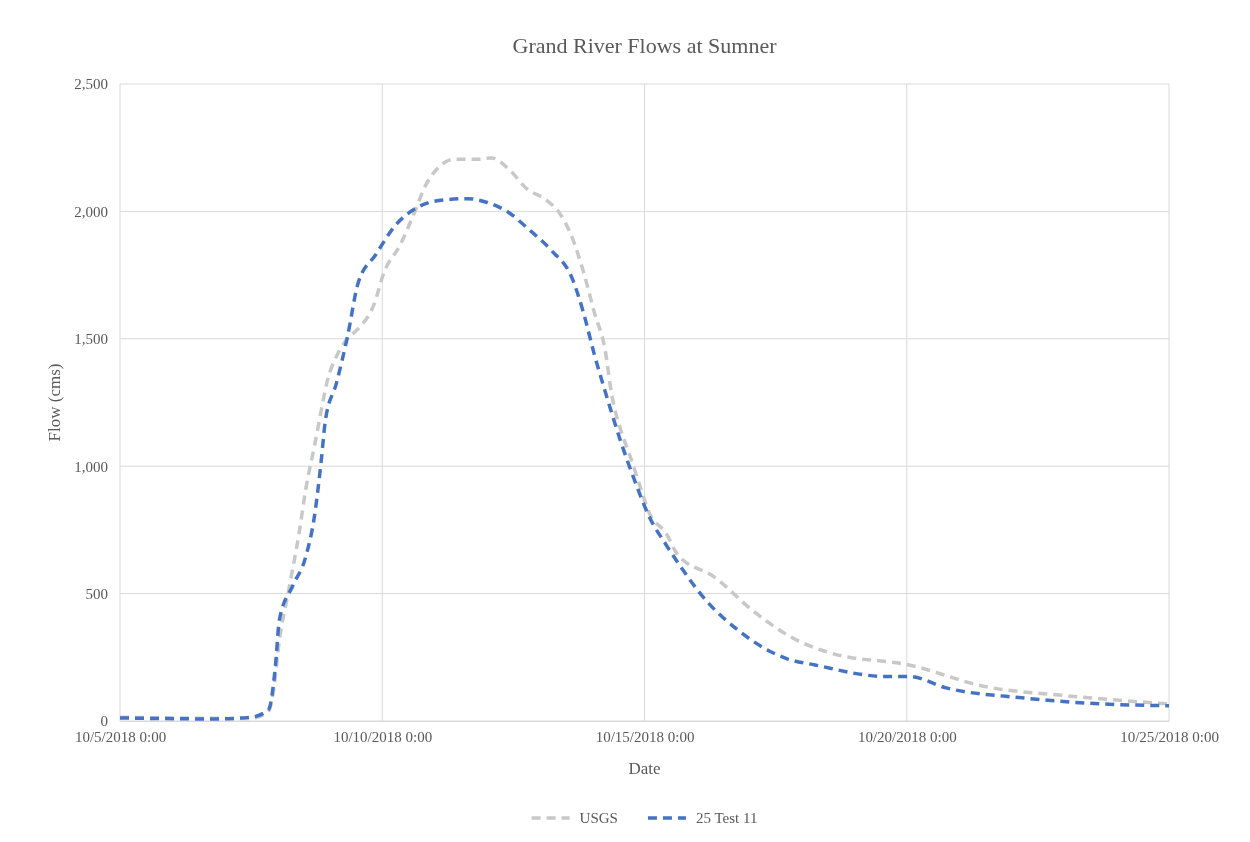 Image resolution: width=1250 pixels, height=842 pixels. What do you see at coordinates (598, 818) in the screenshot?
I see `legend-label: USGS` at bounding box center [598, 818].